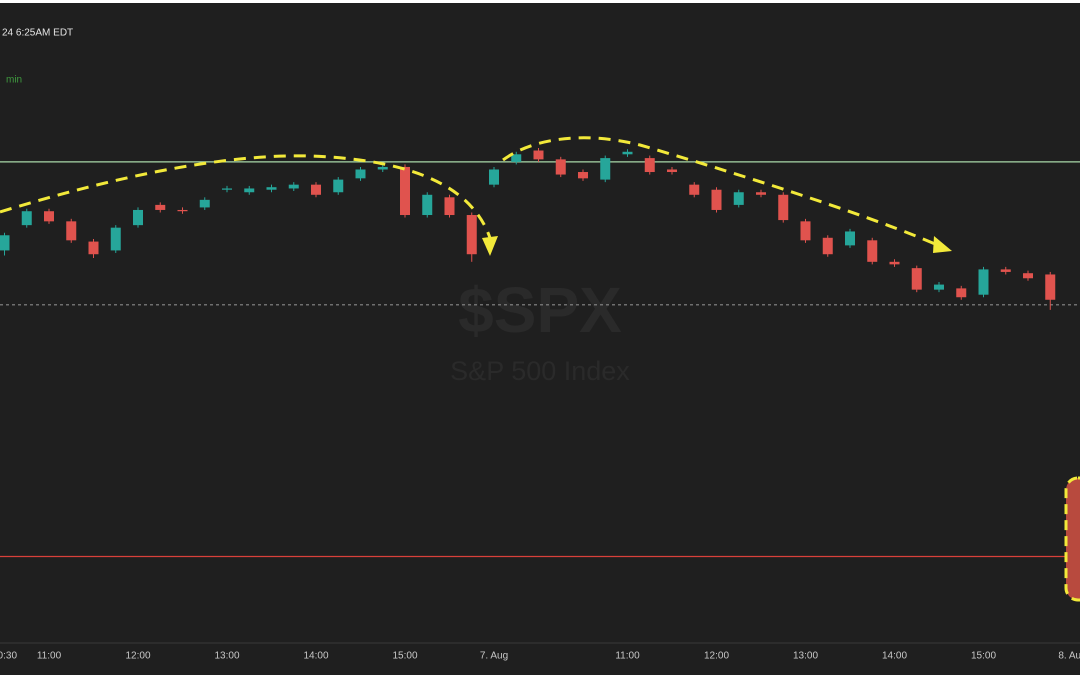 The height and width of the screenshot is (675, 1080). Describe the element at coordinates (37, 33) in the screenshot. I see `header-time: 24 6:25AM EDT` at that location.